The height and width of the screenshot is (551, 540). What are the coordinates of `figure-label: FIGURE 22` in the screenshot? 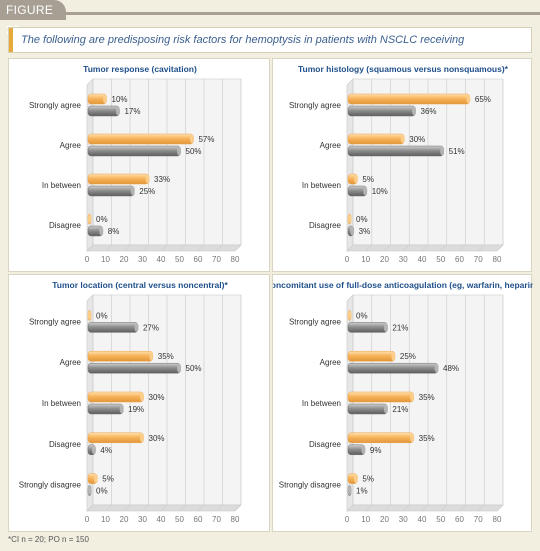 It's located at (33, 18).